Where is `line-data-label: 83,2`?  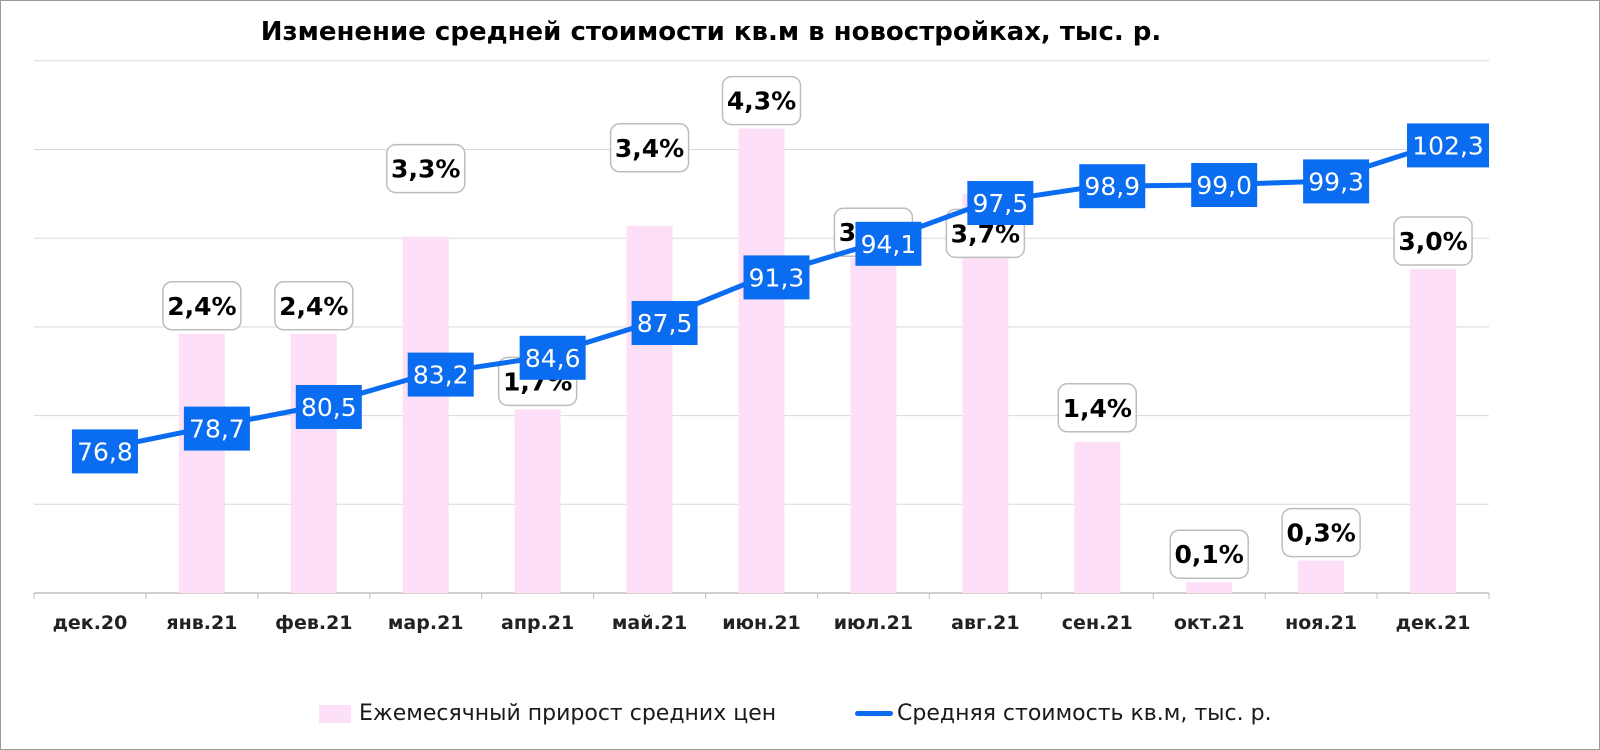 line-data-label: 83,2 is located at coordinates (441, 375).